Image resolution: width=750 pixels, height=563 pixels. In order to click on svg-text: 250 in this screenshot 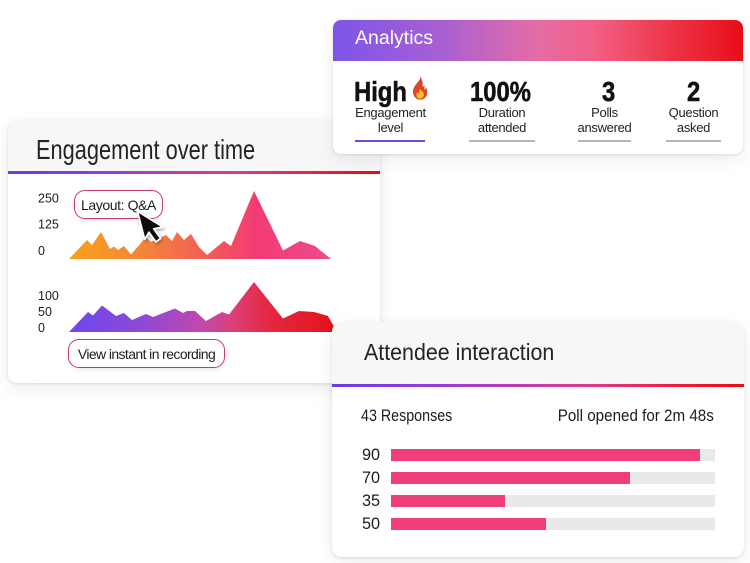, I will do `click(48, 199)`.